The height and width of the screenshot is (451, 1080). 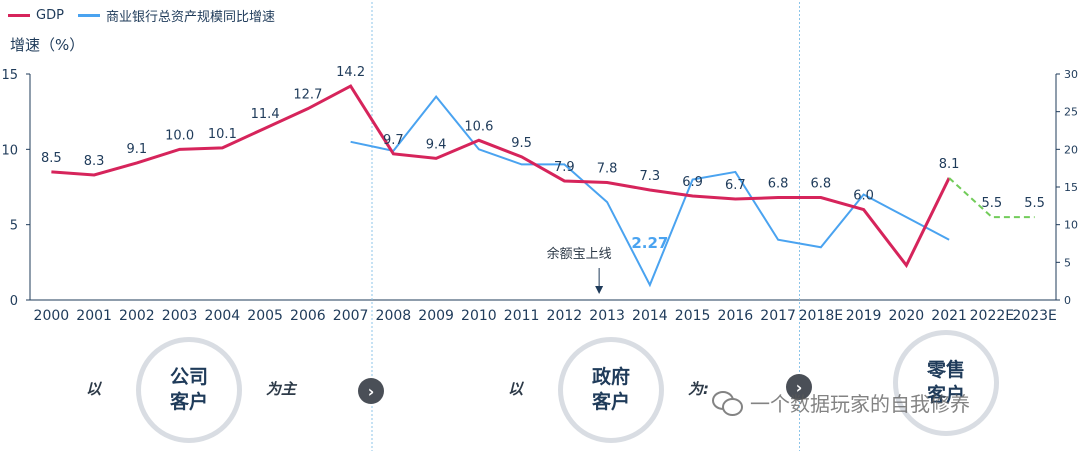 What do you see at coordinates (265, 114) in the screenshot?
I see `data-label-gdp: 11.4` at bounding box center [265, 114].